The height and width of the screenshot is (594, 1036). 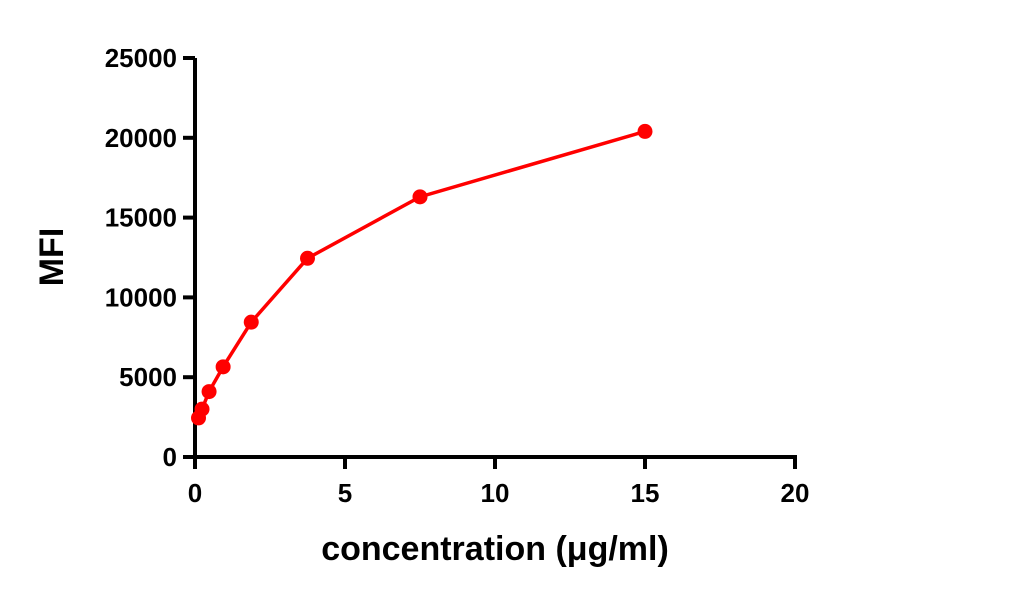 What do you see at coordinates (170, 457) in the screenshot?
I see `y-tick-label: 0` at bounding box center [170, 457].